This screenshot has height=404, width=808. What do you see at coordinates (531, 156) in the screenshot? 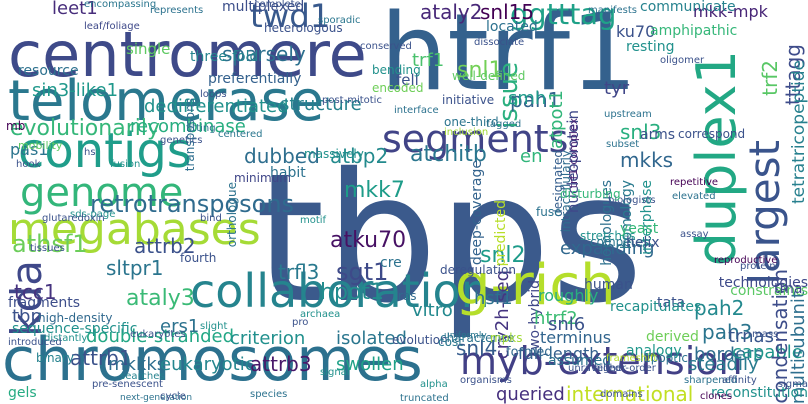
I see `word-en: en` at bounding box center [531, 156].